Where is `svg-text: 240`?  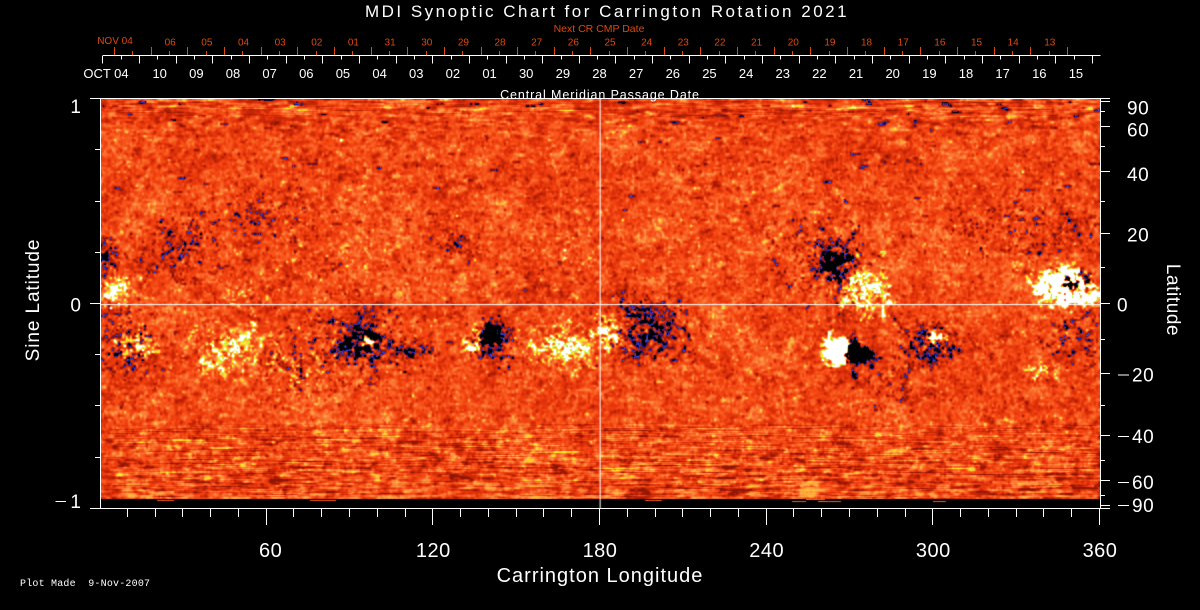
svg-text: 240 is located at coordinates (766, 551).